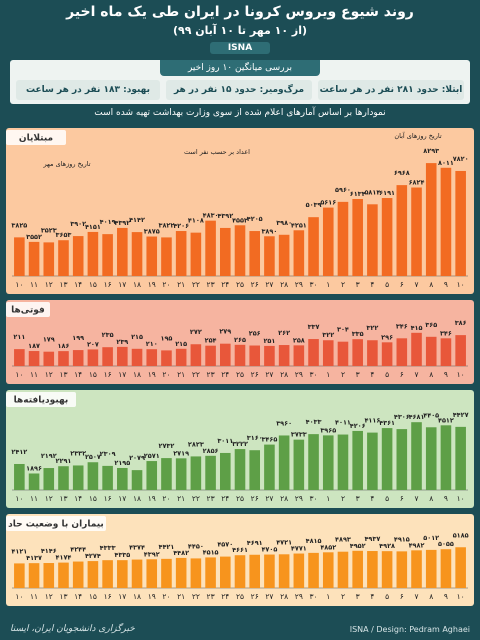 This screenshot has height=640, width=480. I want to click on value-label: ۴۴۲۷, so click(461, 415).